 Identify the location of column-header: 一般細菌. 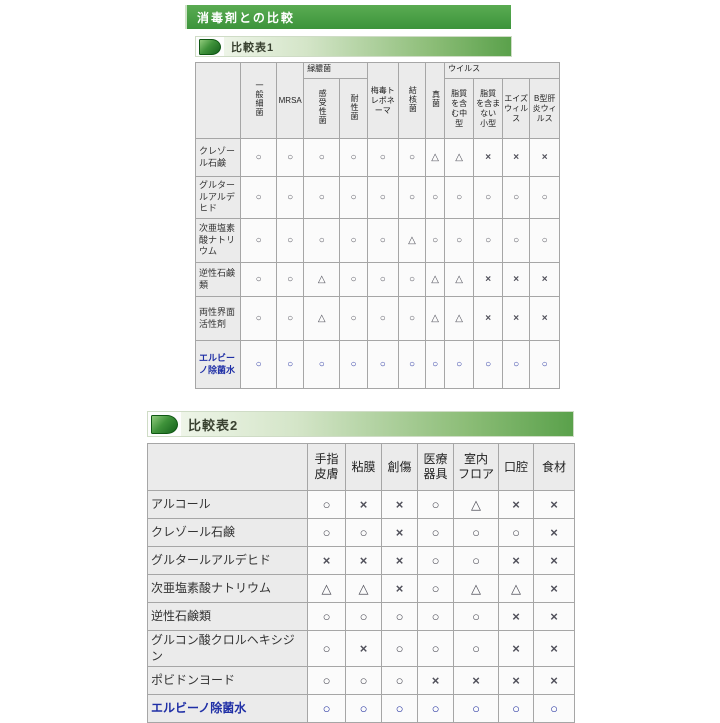
(258, 100).